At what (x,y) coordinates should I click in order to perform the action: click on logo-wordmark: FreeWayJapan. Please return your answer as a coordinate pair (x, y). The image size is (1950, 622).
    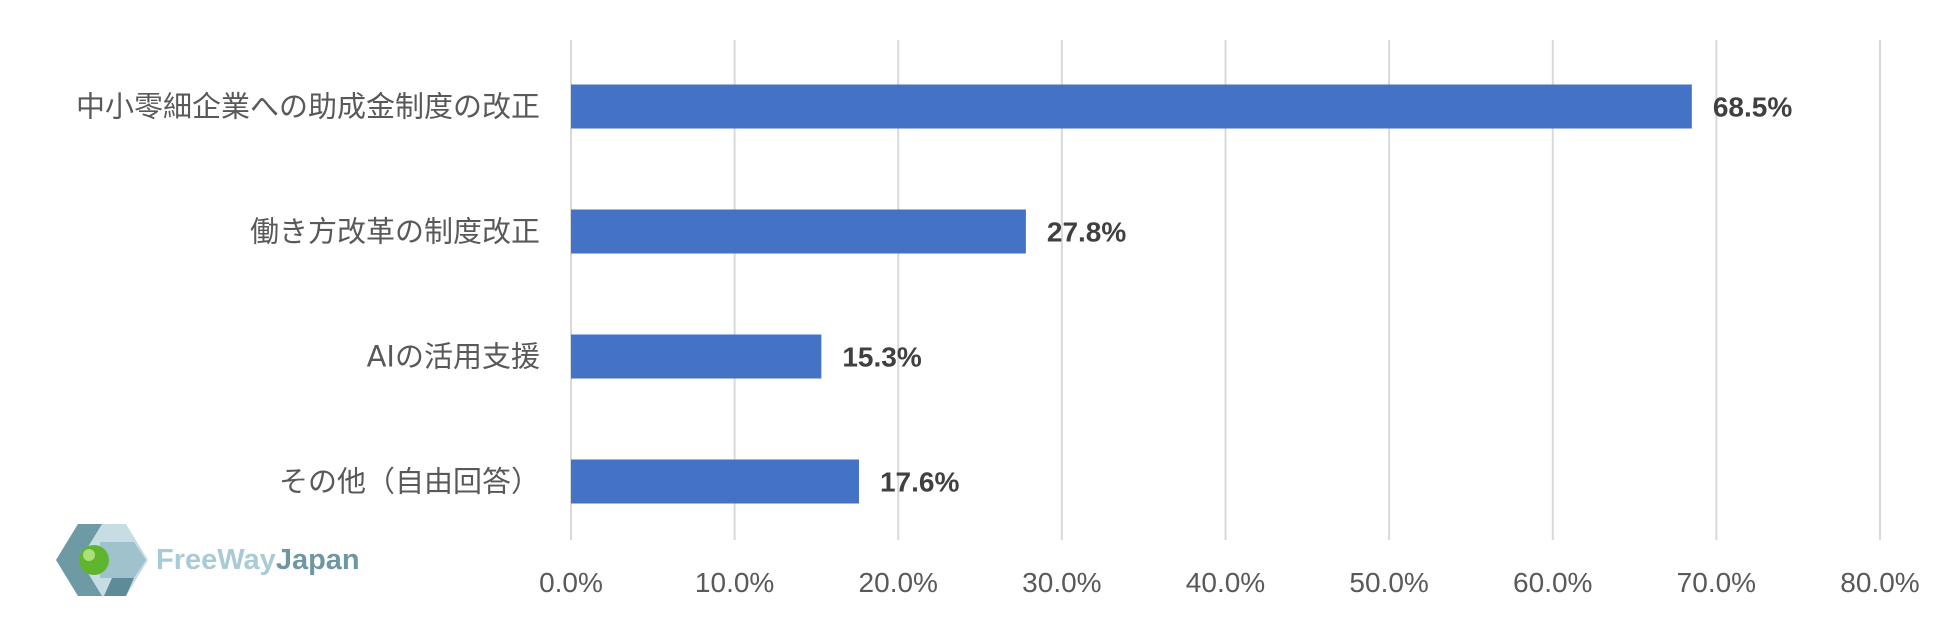
    Looking at the image, I should click on (258, 560).